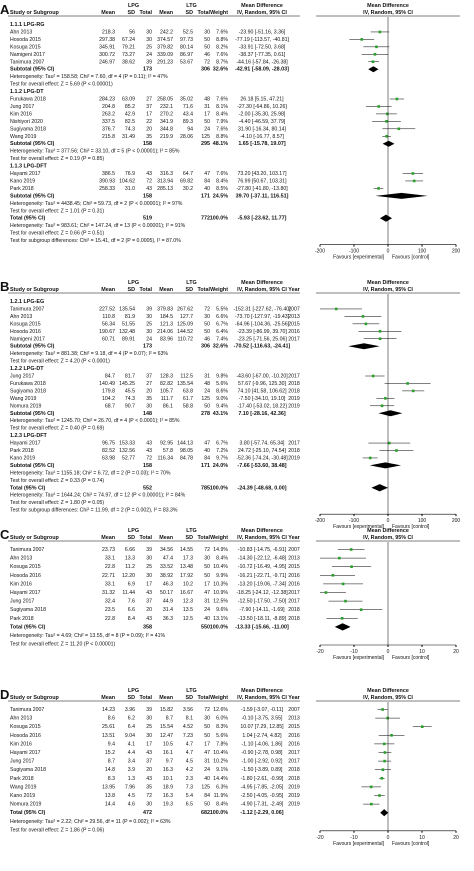  What do you see at coordinates (108, 736) in the screenshot?
I see `mean1-value: 13.51` at bounding box center [108, 736].